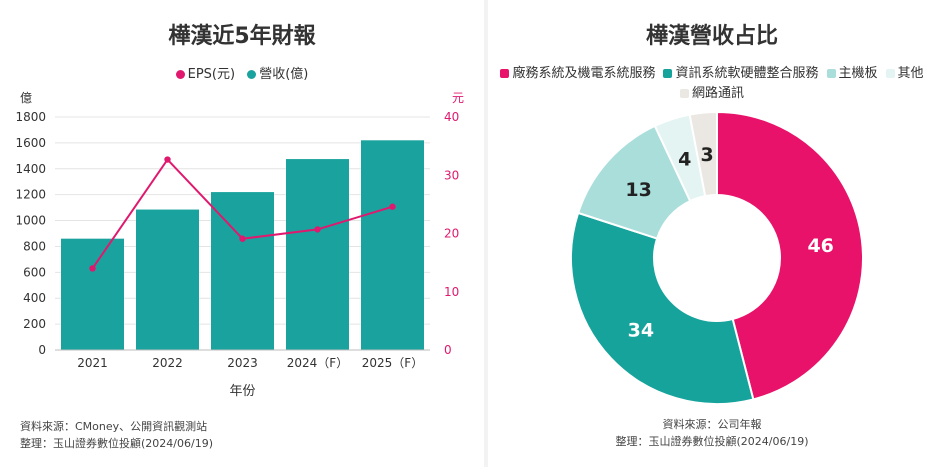  I want to click on y-tick-label: 1800, so click(30, 117).